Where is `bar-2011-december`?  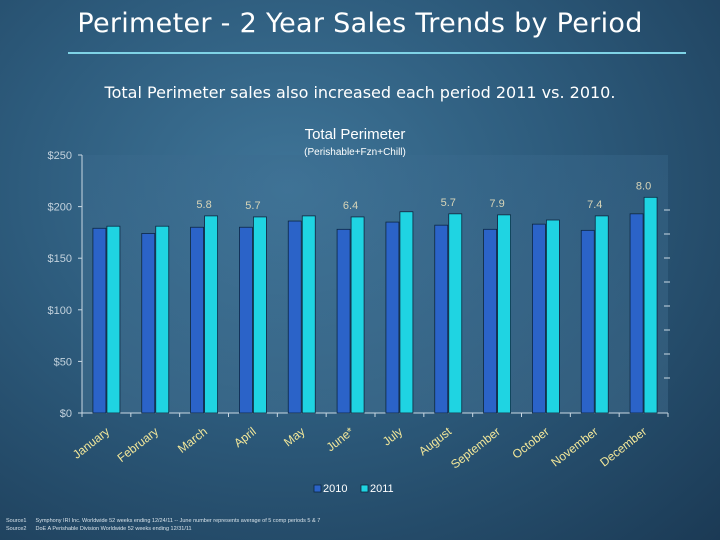 bar-2011-december is located at coordinates (650, 305).